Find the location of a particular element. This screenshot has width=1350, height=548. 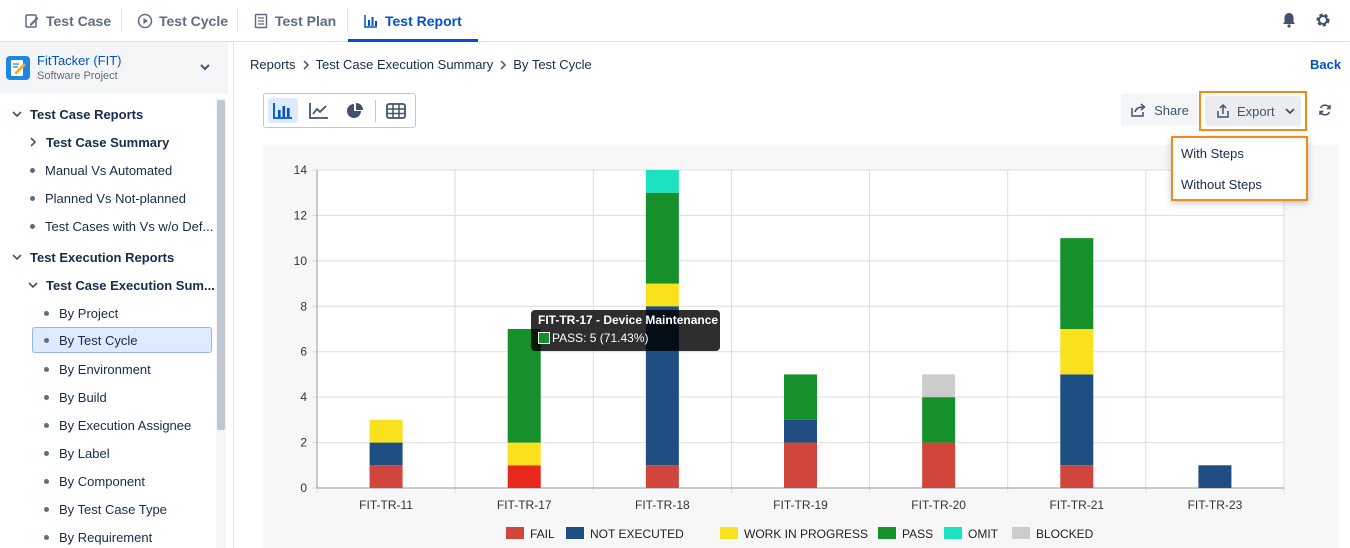

tooltip-swatch is located at coordinates (544, 338).